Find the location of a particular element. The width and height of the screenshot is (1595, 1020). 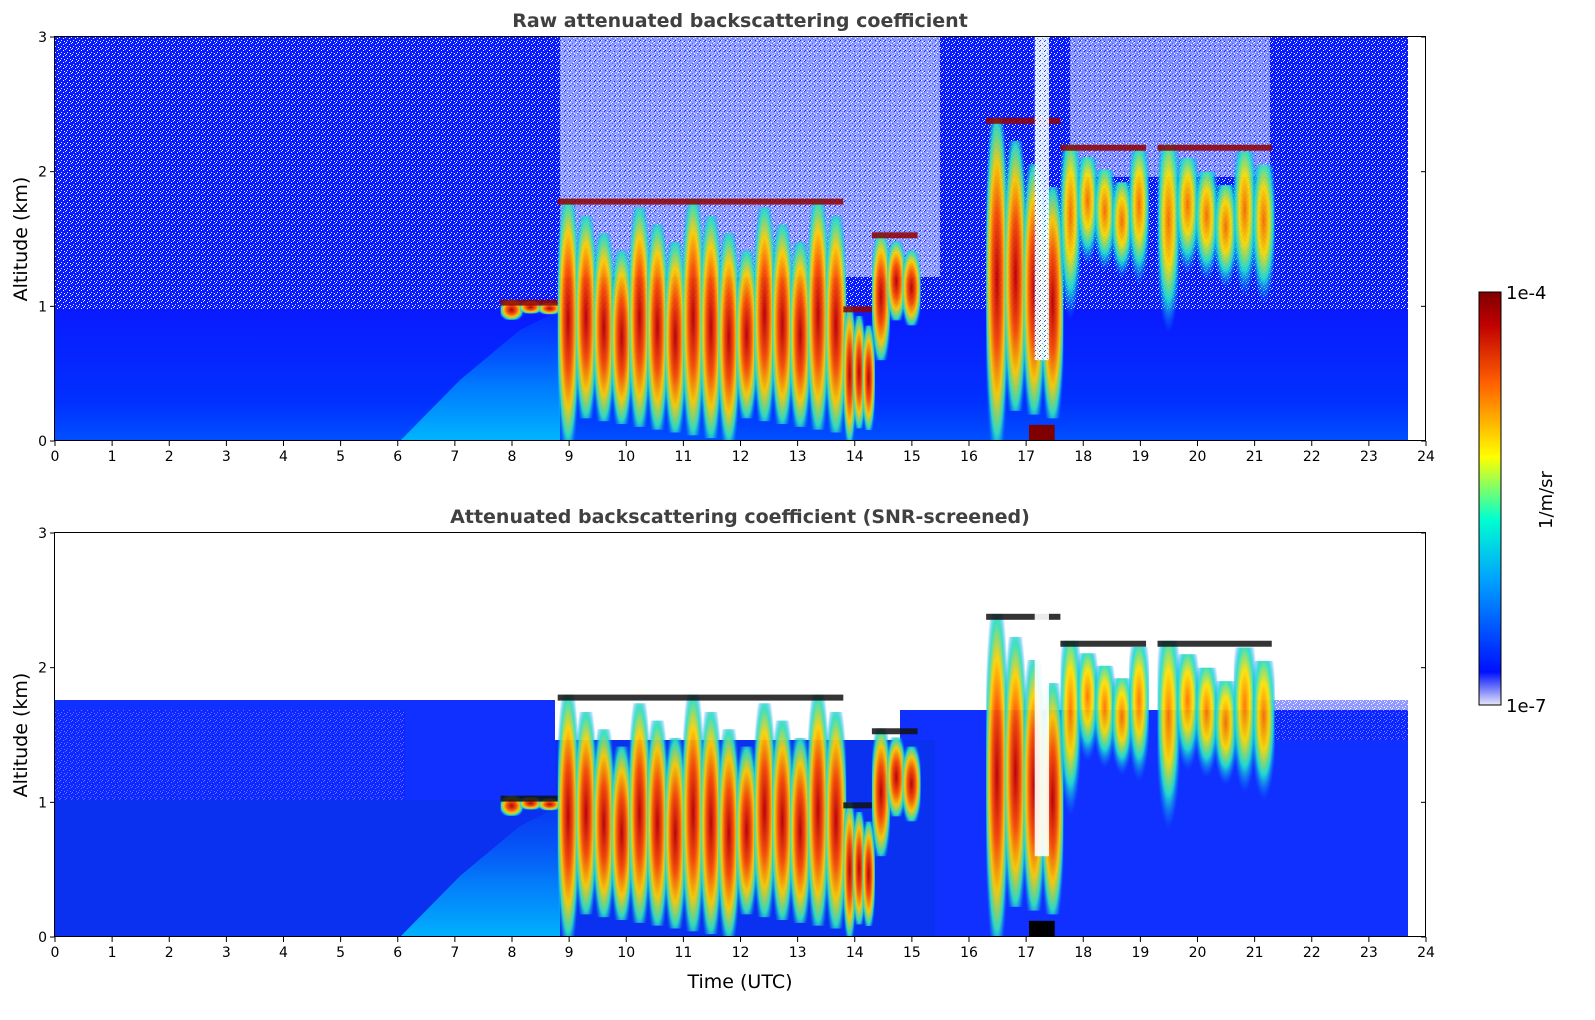

x-tick-label: 16 is located at coordinates (969, 953).